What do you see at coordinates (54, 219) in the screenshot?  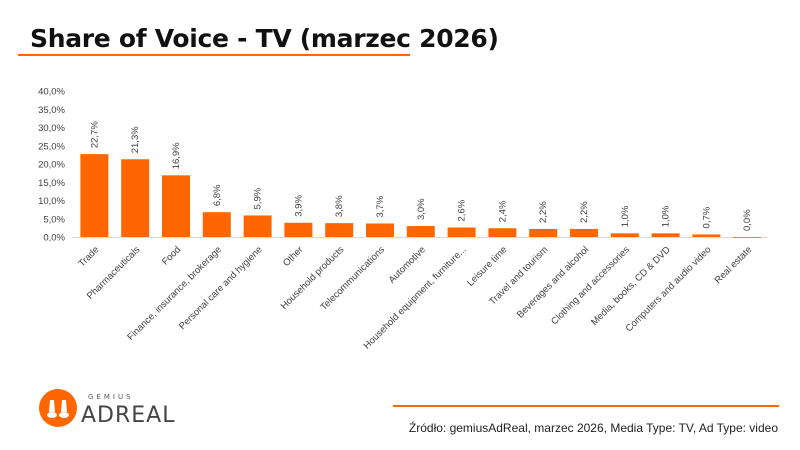 I see `y-tick-label: 5,0%` at bounding box center [54, 219].